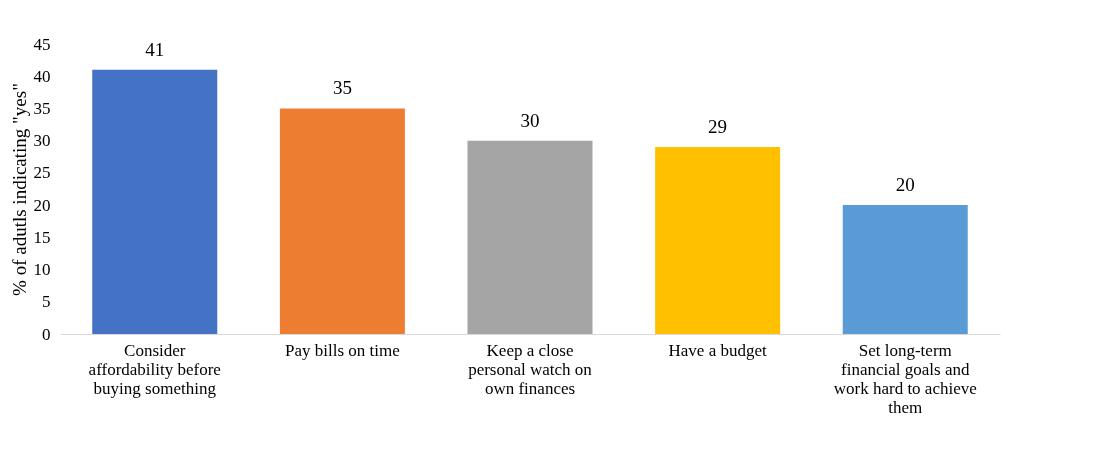 The width and height of the screenshot is (1094, 474). Describe the element at coordinates (46, 302) in the screenshot. I see `y-tick-label: 5` at that location.